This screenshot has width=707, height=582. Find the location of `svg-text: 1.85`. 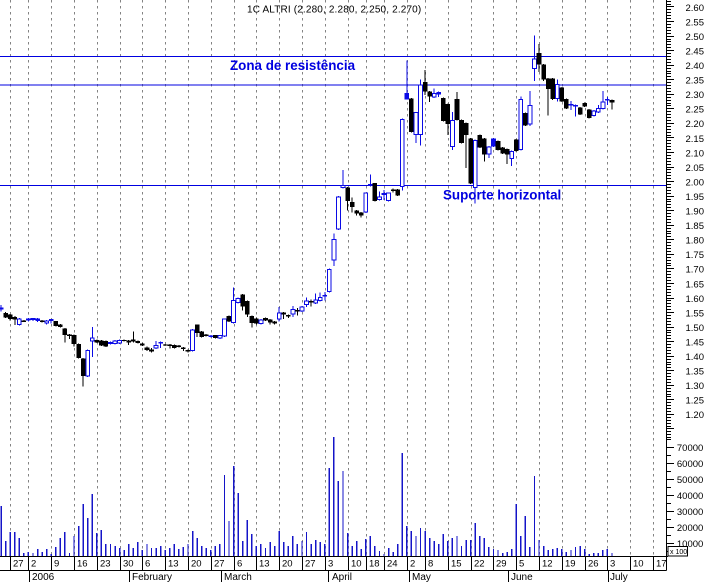

svg-text: 1.85 is located at coordinates (695, 226).